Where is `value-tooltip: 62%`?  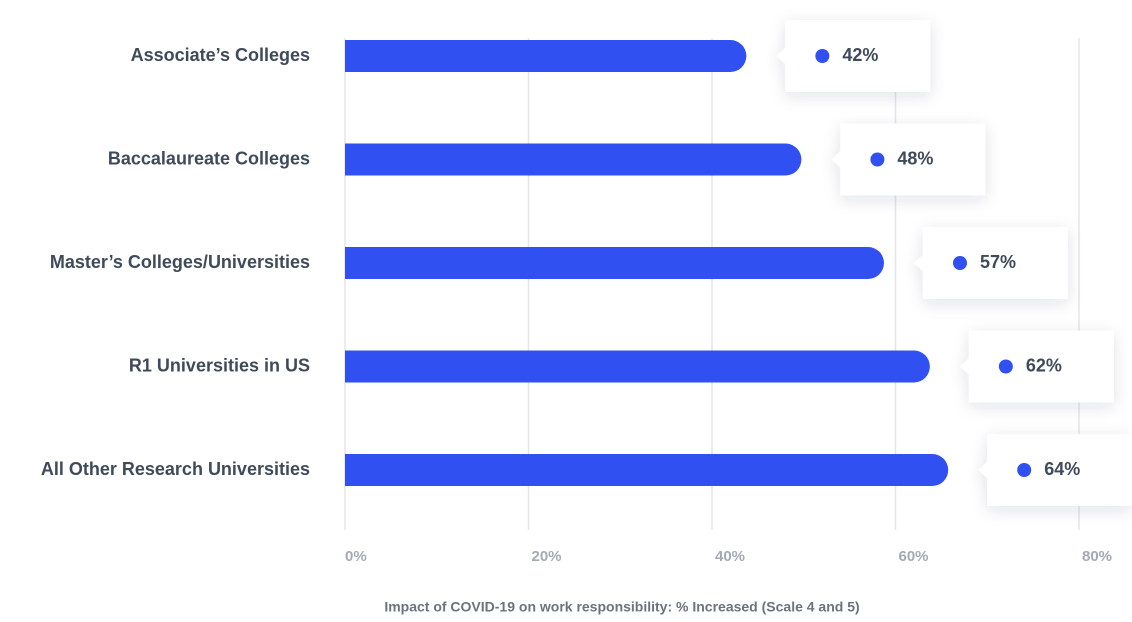
value-tooltip: 62% is located at coordinates (1036, 366).